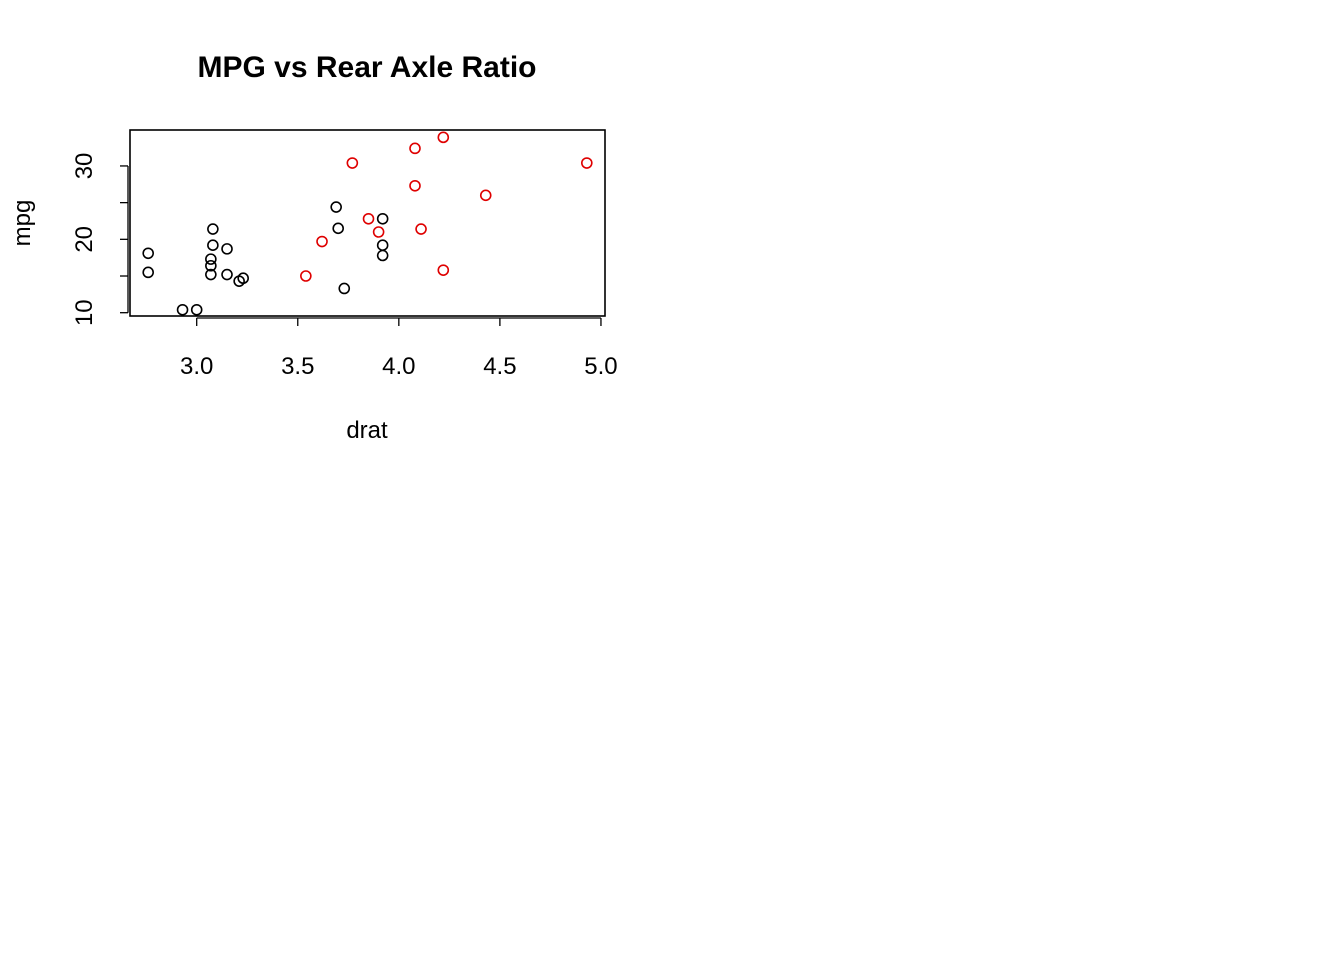 The width and height of the screenshot is (1344, 960). I want to click on y-axis: 10 20 30, so click(100, 239).